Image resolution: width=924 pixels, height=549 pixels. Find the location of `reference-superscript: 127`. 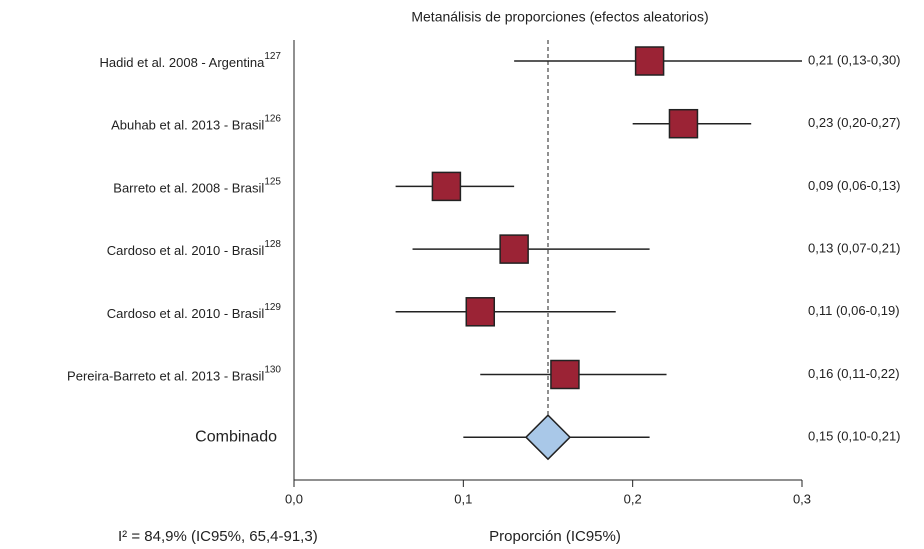

reference-superscript: 127 is located at coordinates (272, 56).